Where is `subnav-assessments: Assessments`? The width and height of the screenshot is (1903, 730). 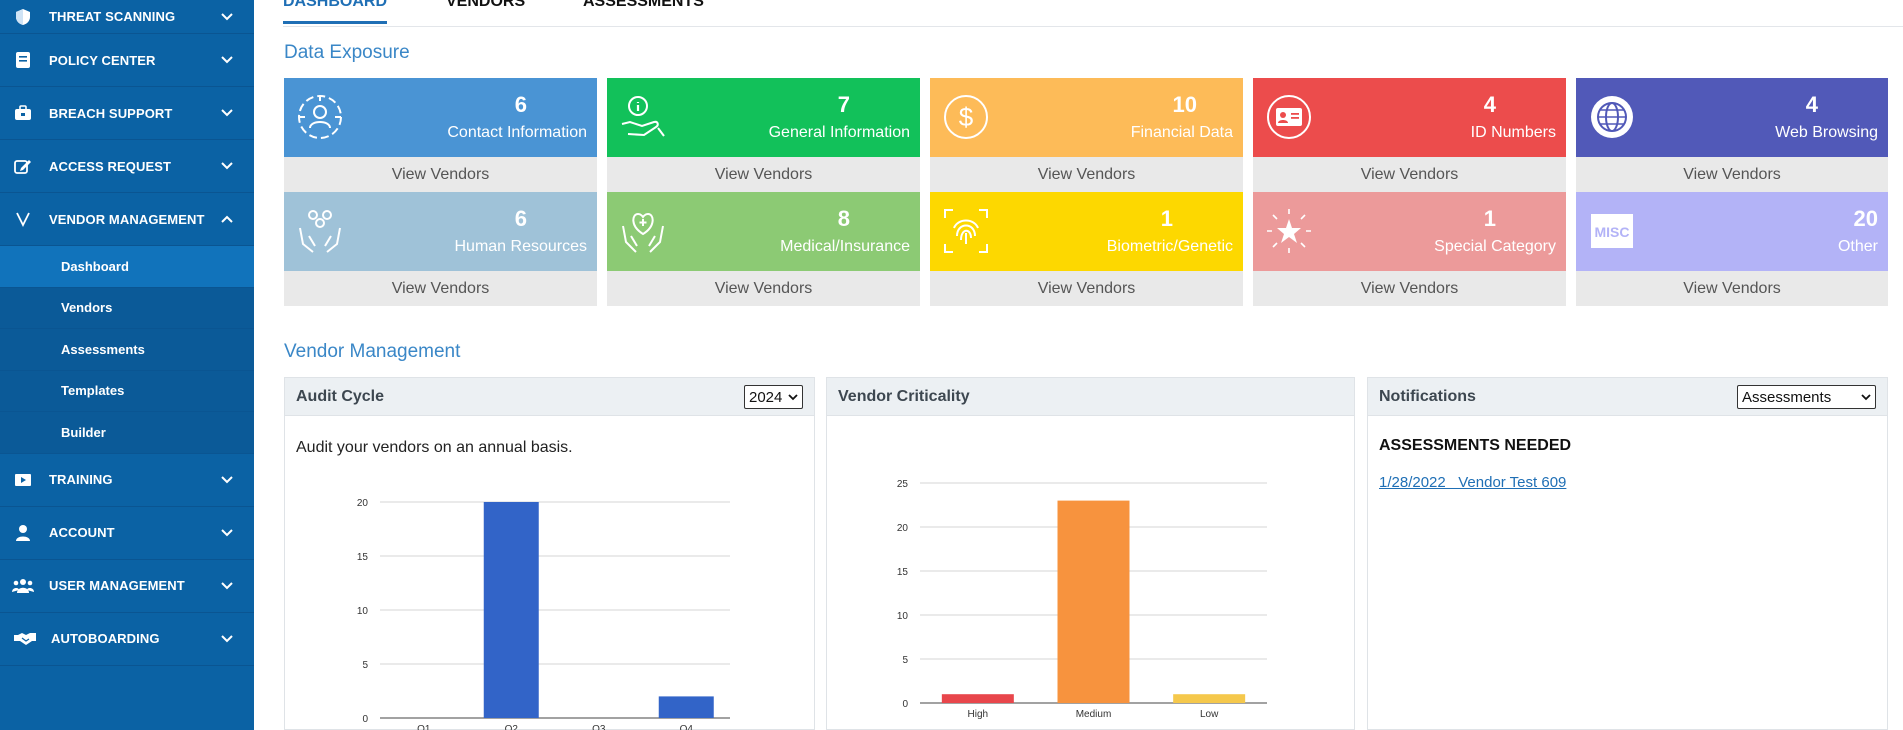
subnav-assessments: Assessments is located at coordinates (127, 350).